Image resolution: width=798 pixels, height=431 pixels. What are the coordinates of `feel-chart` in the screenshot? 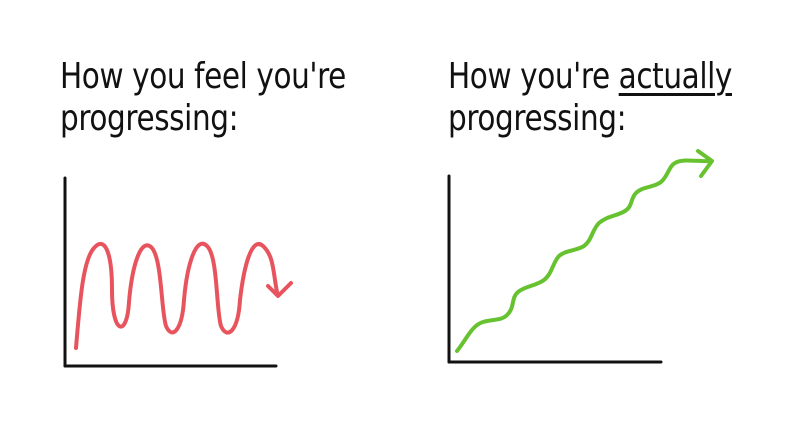 It's located at (178, 272).